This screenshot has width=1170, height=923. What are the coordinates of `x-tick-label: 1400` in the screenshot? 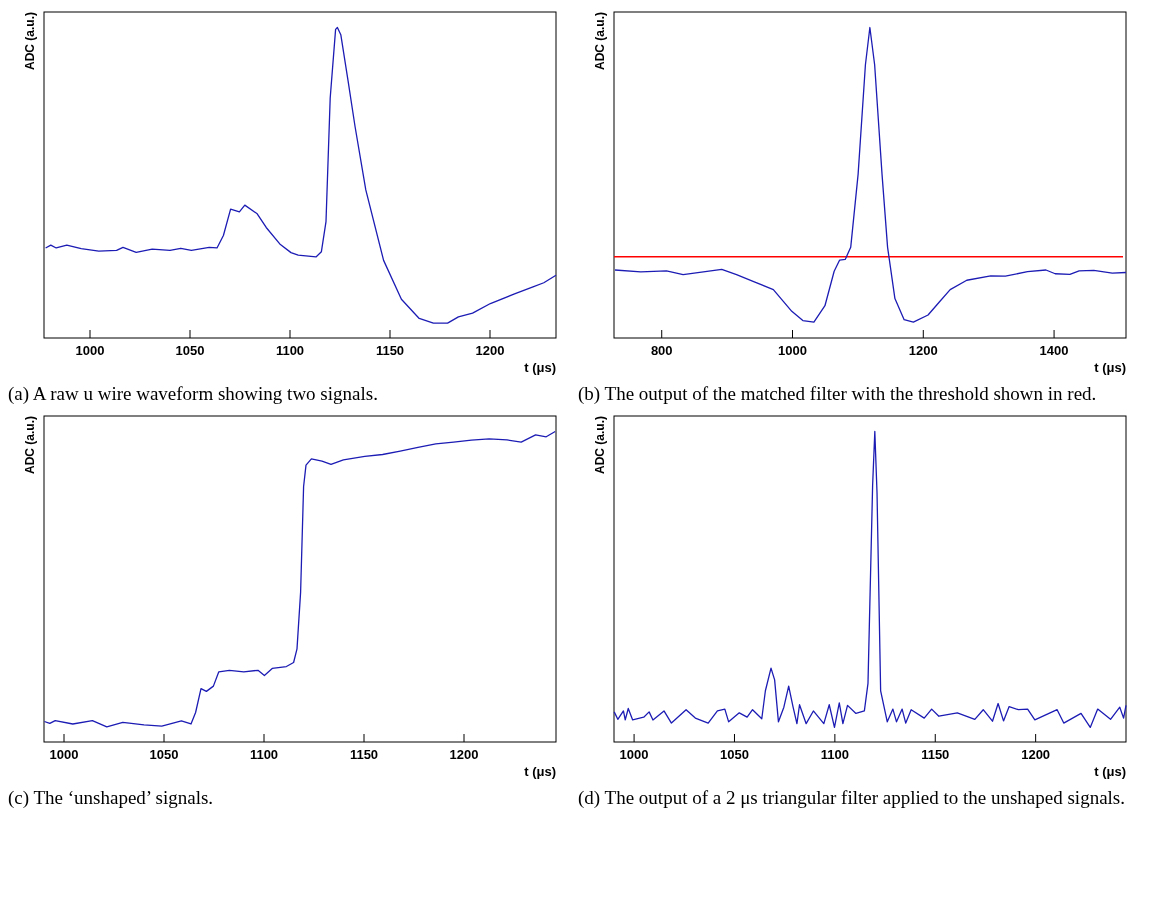 It's located at (1054, 350).